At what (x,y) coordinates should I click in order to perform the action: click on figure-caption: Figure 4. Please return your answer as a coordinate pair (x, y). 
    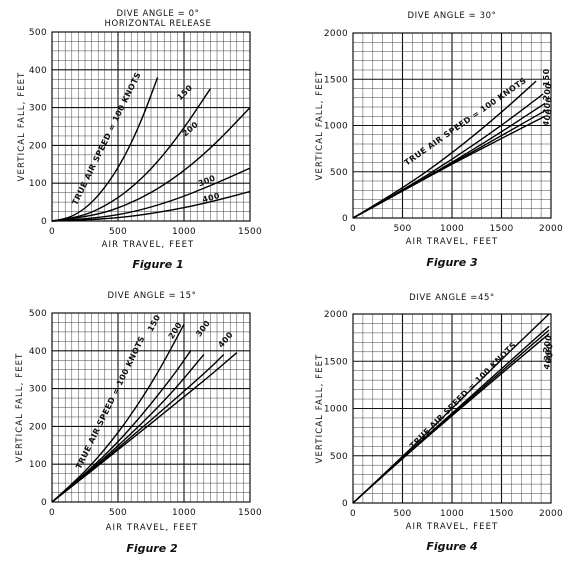
    Looking at the image, I should click on (451, 546).